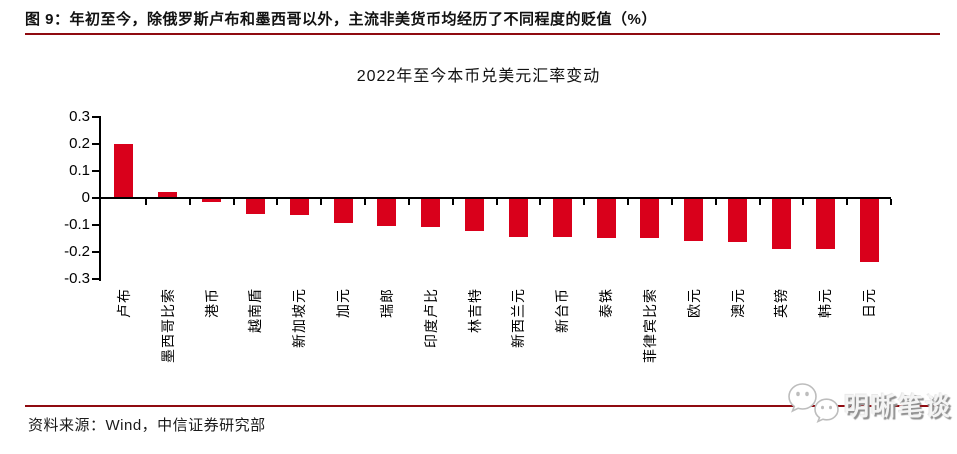  What do you see at coordinates (474, 310) in the screenshot?
I see `x-category-label-text: 林吉特` at bounding box center [474, 310].